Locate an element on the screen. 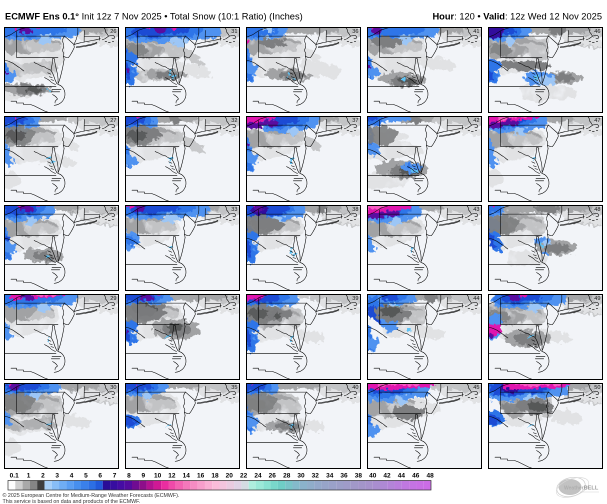  svg-text:Hour: 120 • Valid: 12z Wed 12: Hour: 120 • Valid: 12z Wed 12 Nov 2025 is located at coordinates (517, 17).